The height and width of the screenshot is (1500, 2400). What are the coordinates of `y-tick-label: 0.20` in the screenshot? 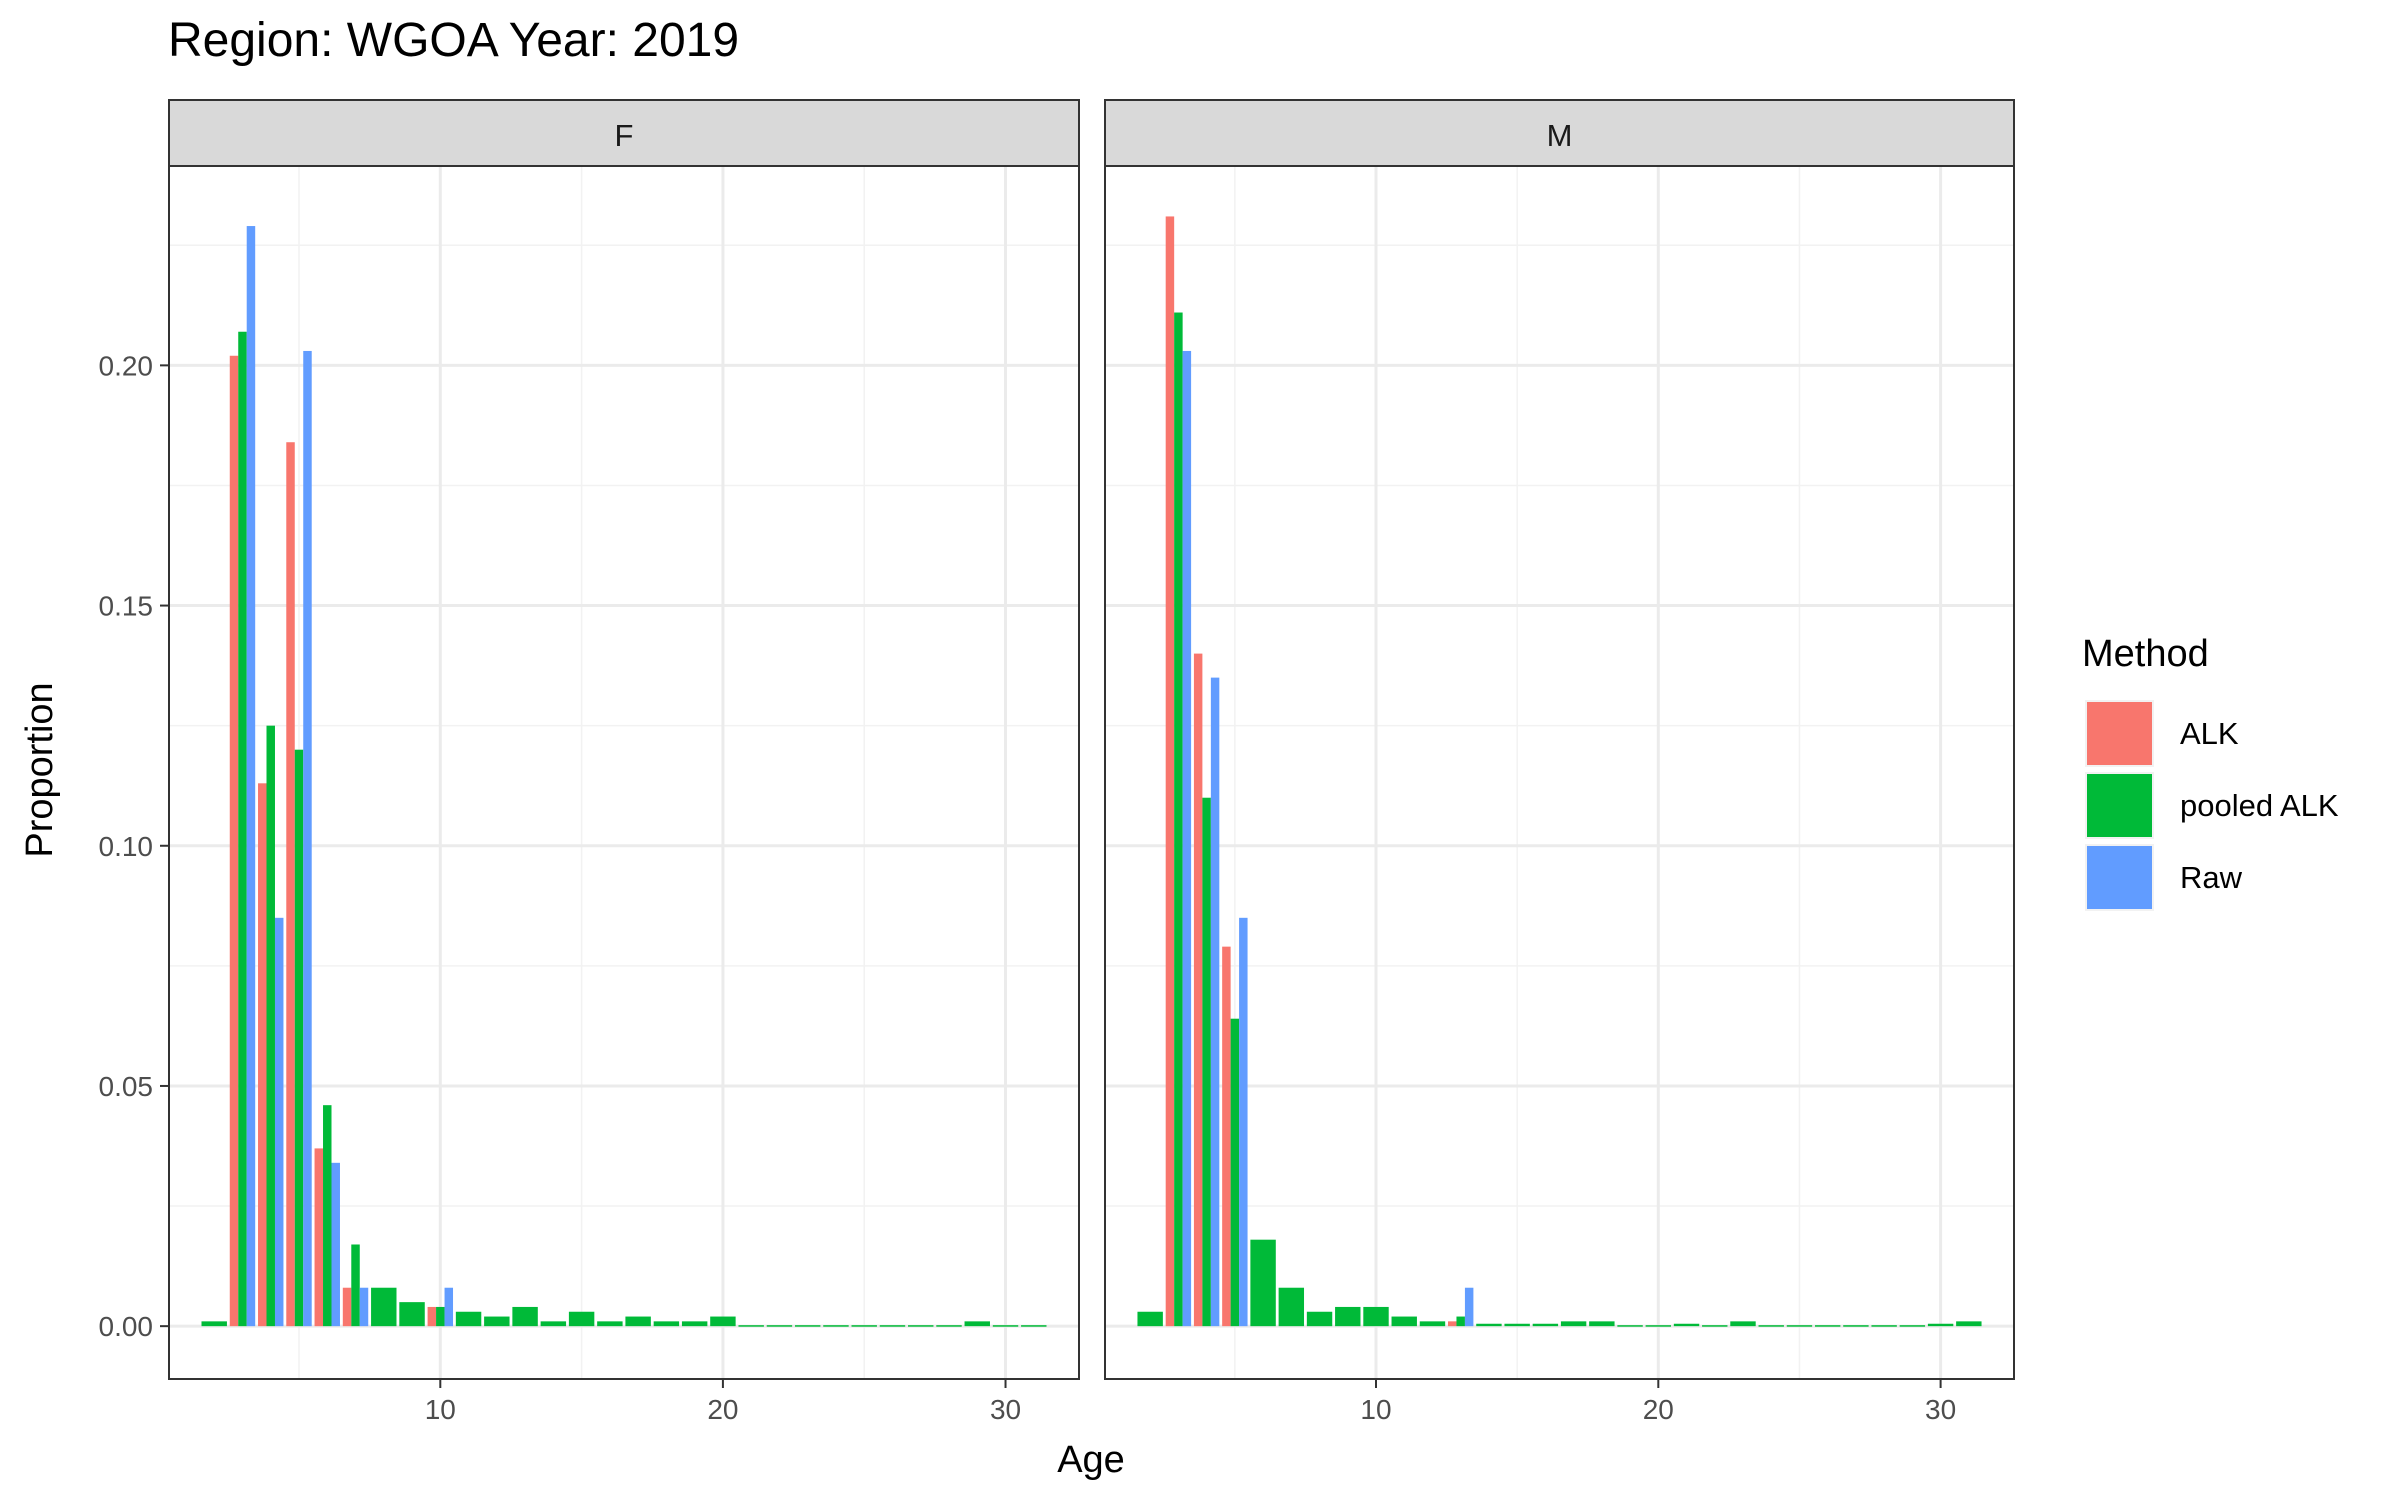 It's located at (126, 365).